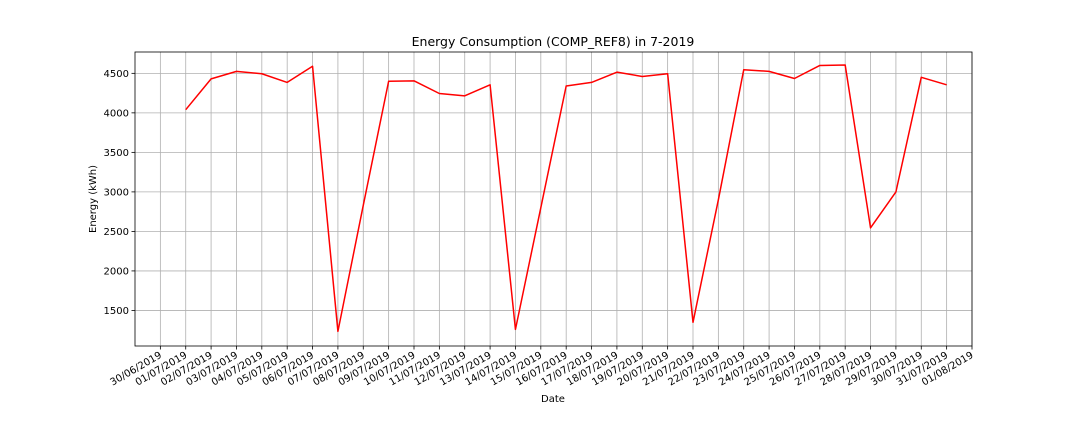 The height and width of the screenshot is (432, 1080). I want to click on y-tick-label: 2500, so click(116, 232).